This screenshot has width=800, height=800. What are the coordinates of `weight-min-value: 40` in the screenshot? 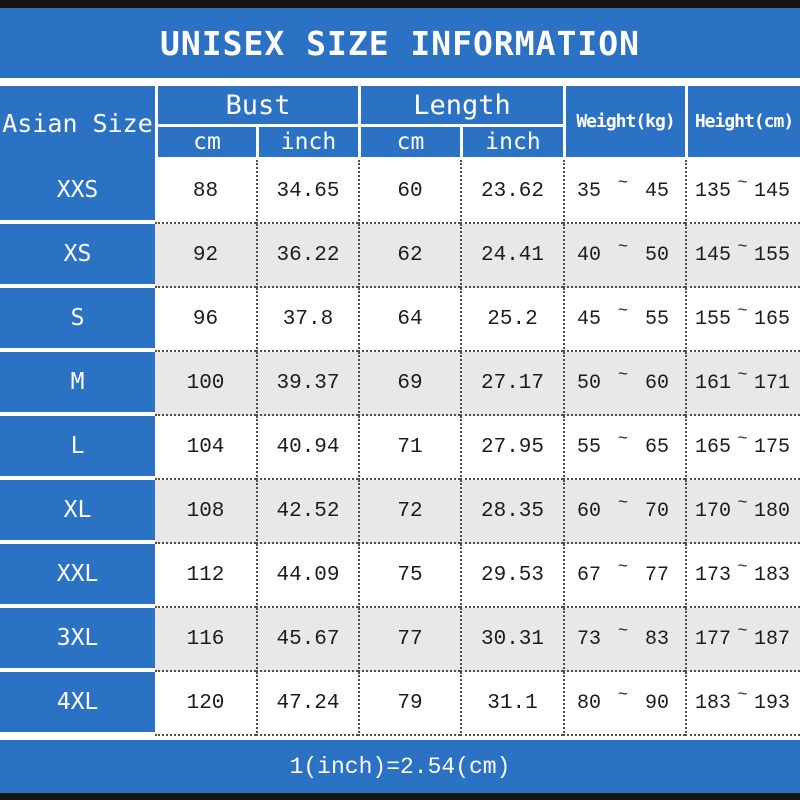 It's located at (589, 255).